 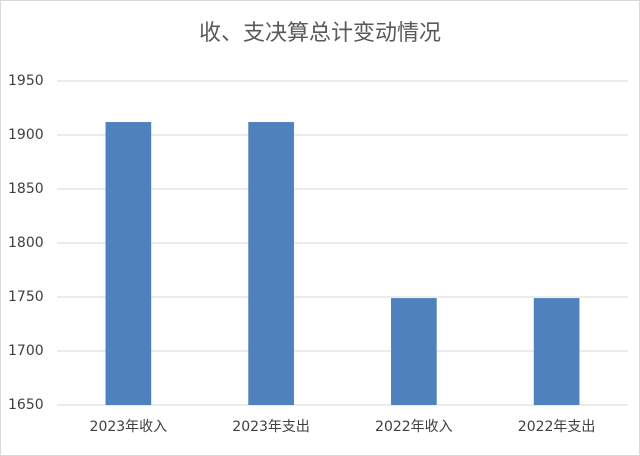 What do you see at coordinates (414, 427) in the screenshot?
I see `x-tick-label: 2022年收入` at bounding box center [414, 427].